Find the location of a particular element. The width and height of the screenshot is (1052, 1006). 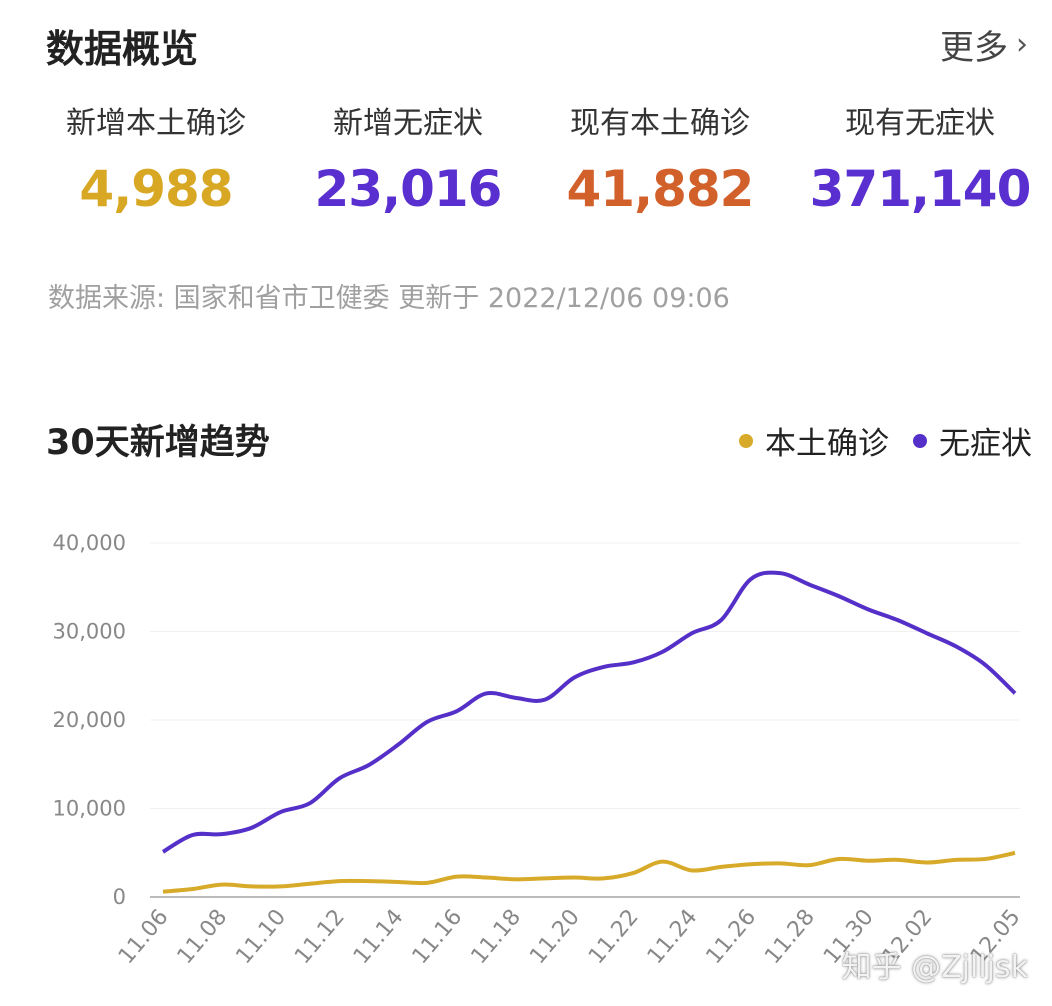

series-line-local-confirmed is located at coordinates (589, 872).